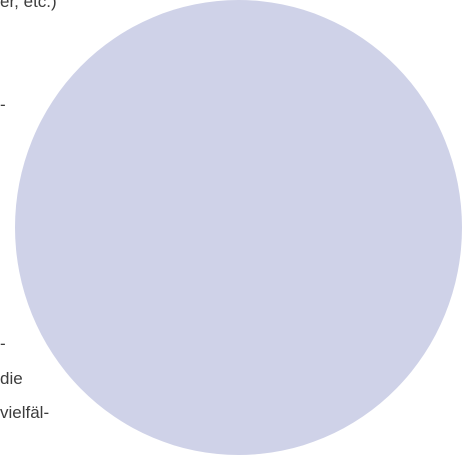 The image size is (475, 458). I want to click on text-fragment-5: vielfäl-, so click(25, 412).